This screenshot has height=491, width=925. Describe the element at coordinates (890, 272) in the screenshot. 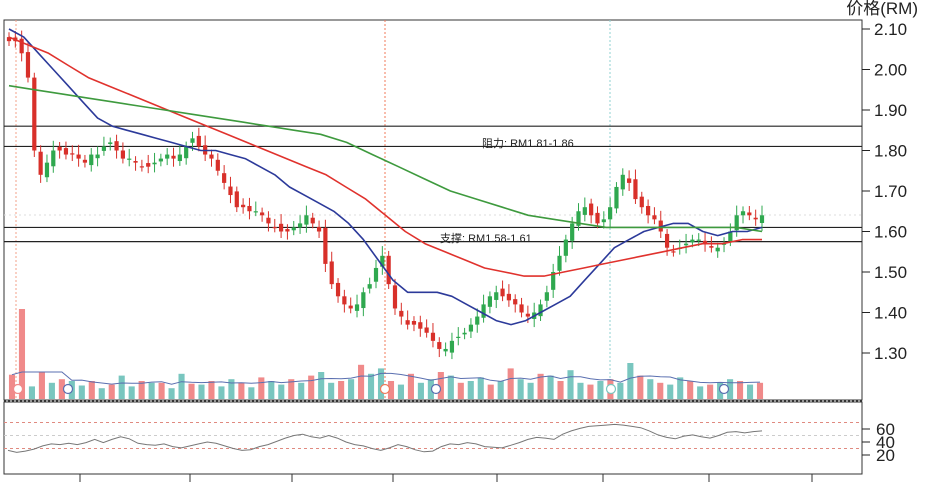

I see `price-tick-label: 1.50` at that location.